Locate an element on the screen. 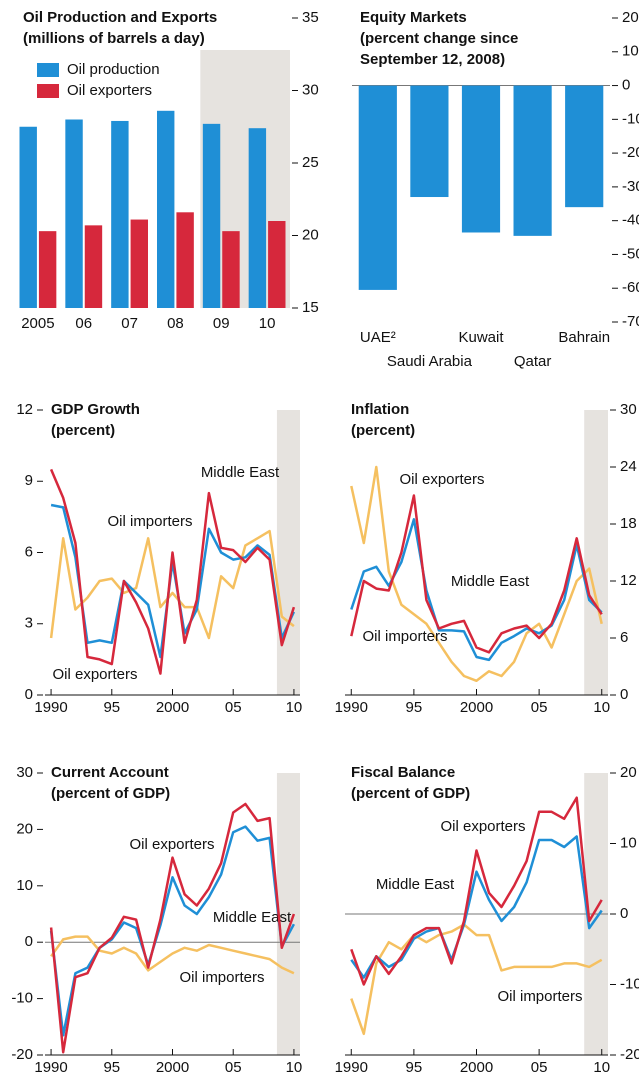 The width and height of the screenshot is (639, 1084). chart-subtitle: (percent of GDP) is located at coordinates (410, 793).